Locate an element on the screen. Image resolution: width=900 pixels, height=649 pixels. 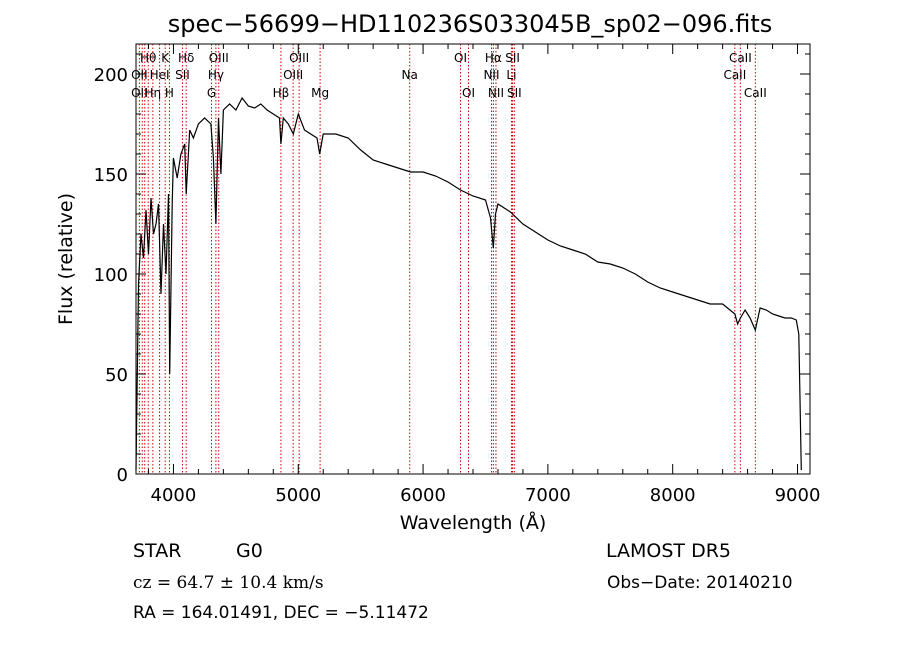
line-label: G is located at coordinates (211, 93).